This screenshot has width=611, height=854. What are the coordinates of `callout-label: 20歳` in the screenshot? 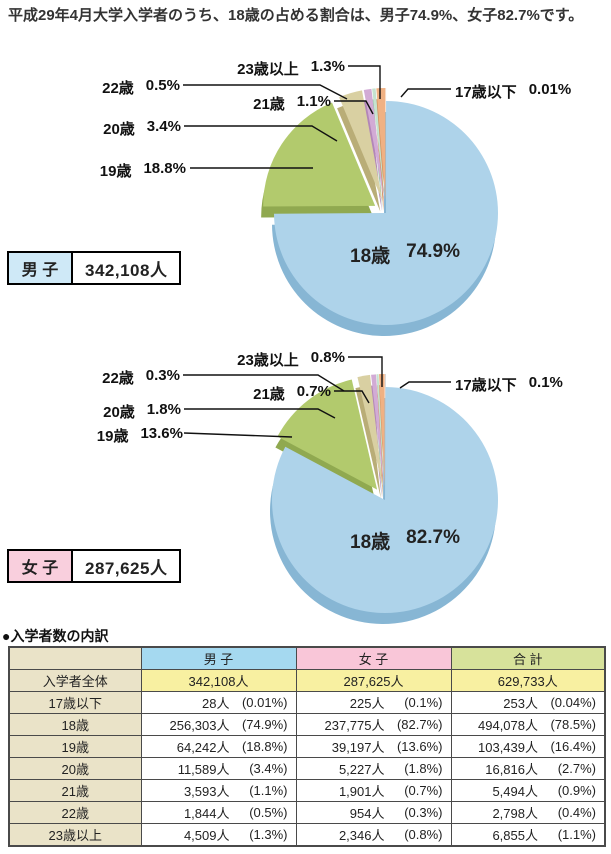 It's located at (119, 129).